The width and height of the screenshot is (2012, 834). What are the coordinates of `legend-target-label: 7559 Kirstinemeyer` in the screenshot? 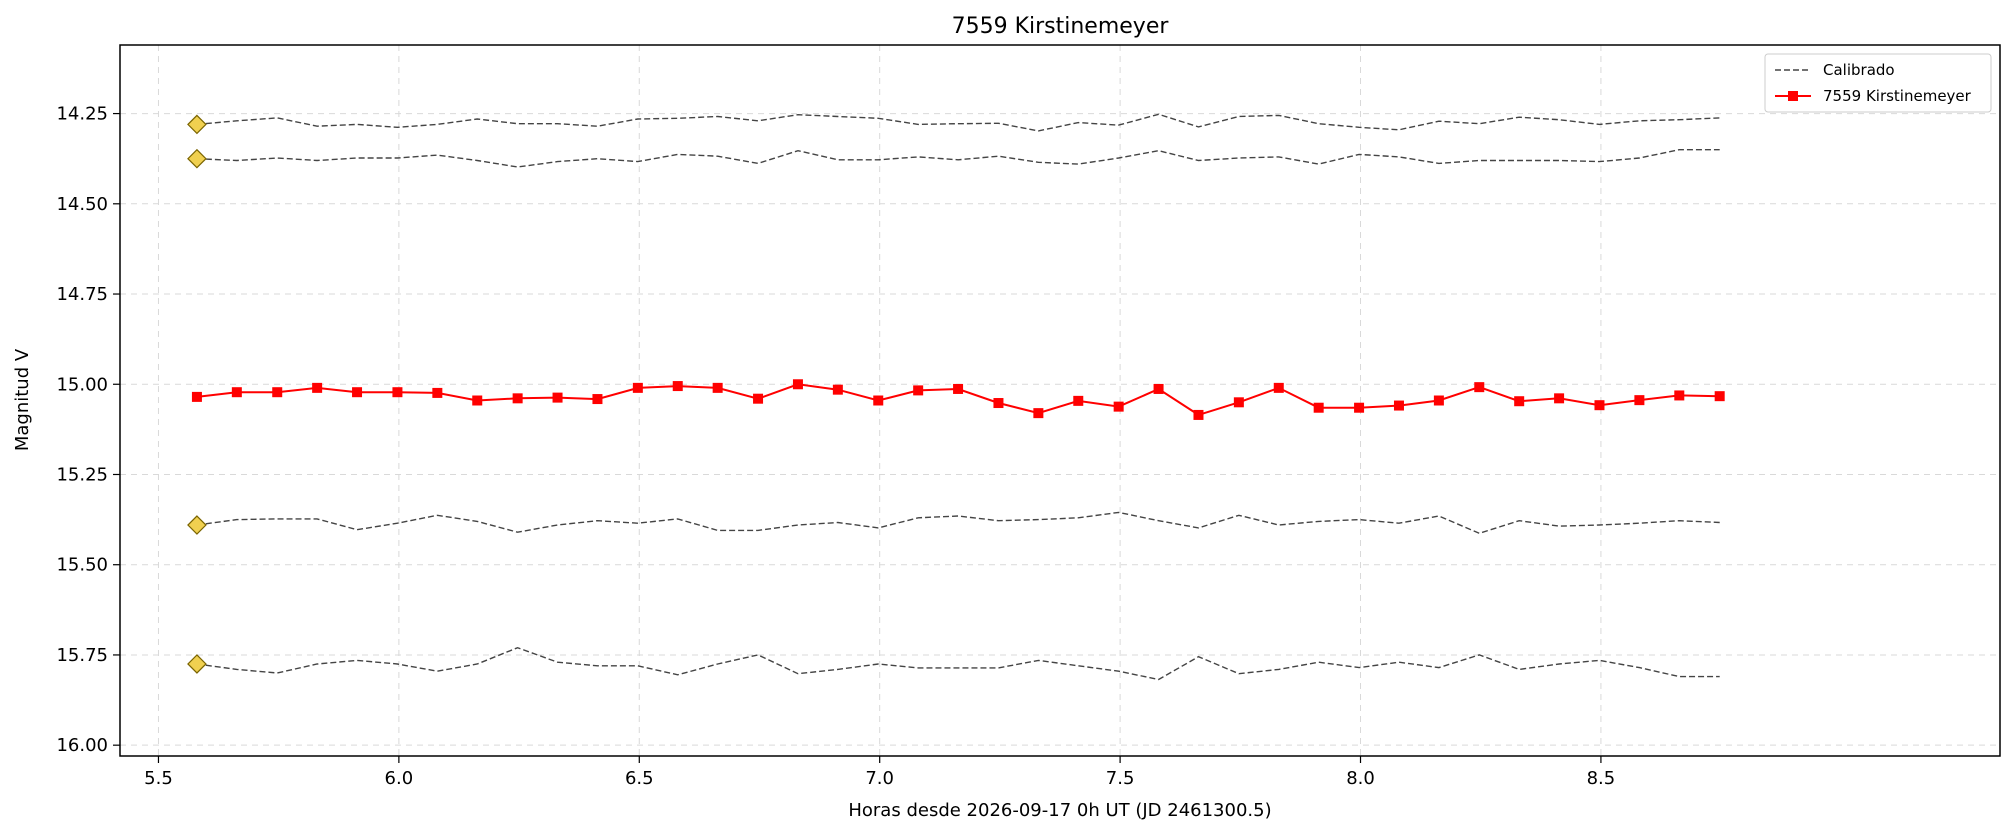 It's located at (1897, 96).